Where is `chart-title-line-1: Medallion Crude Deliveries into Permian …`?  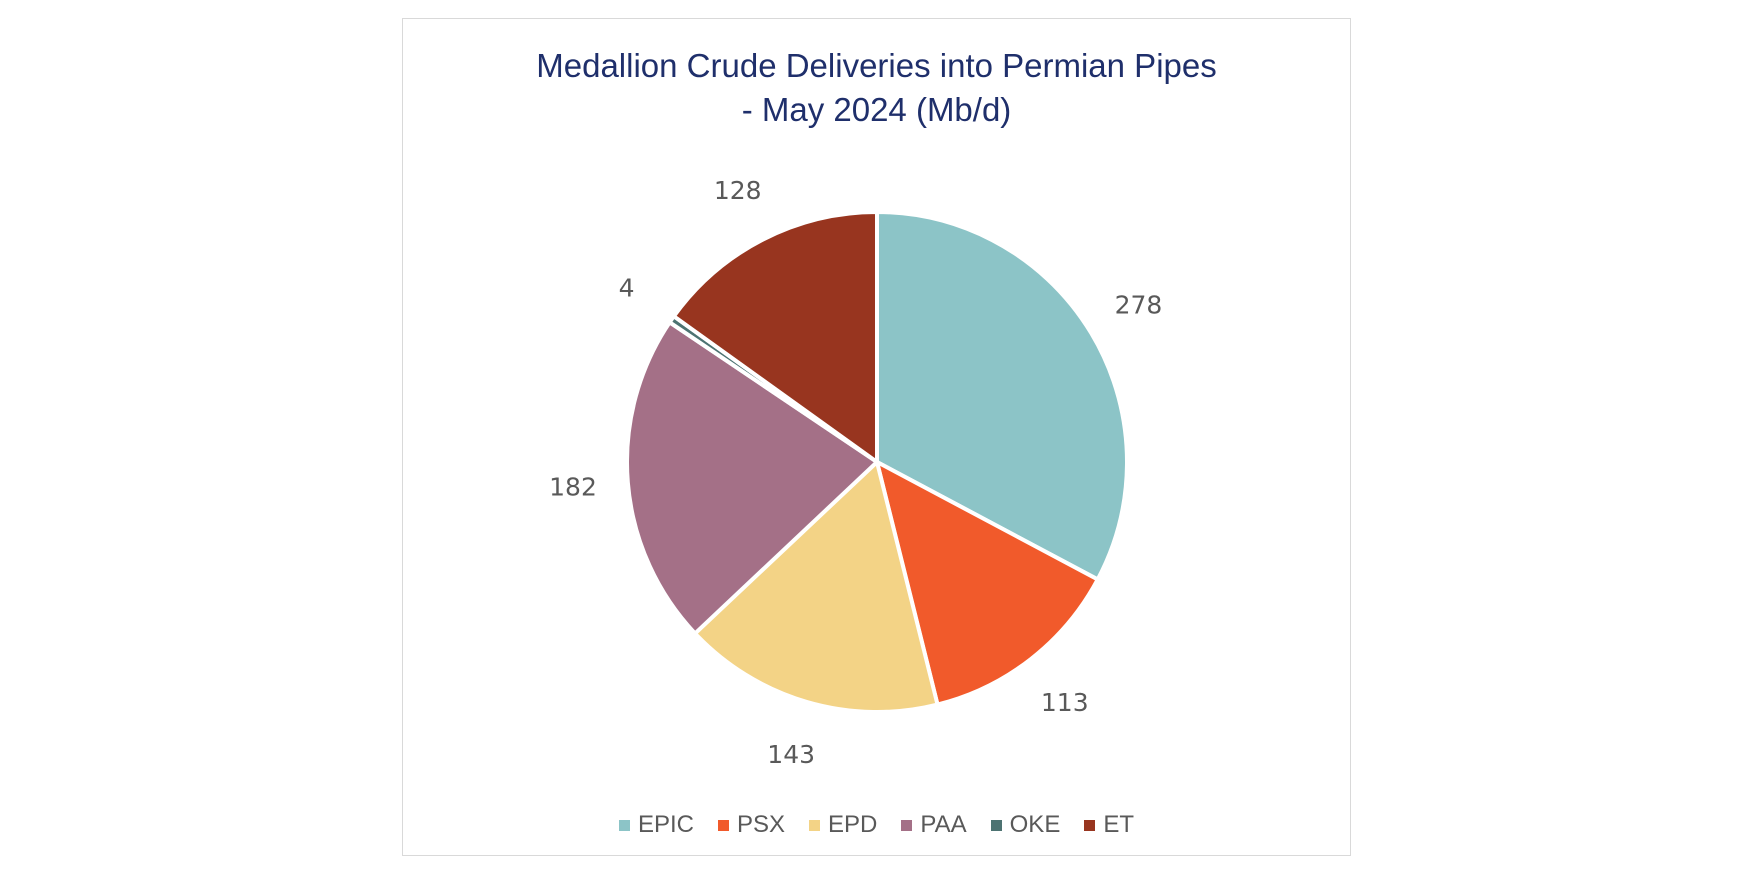
chart-title-line-1: Medallion Crude Deliveries into Permian … is located at coordinates (876, 65).